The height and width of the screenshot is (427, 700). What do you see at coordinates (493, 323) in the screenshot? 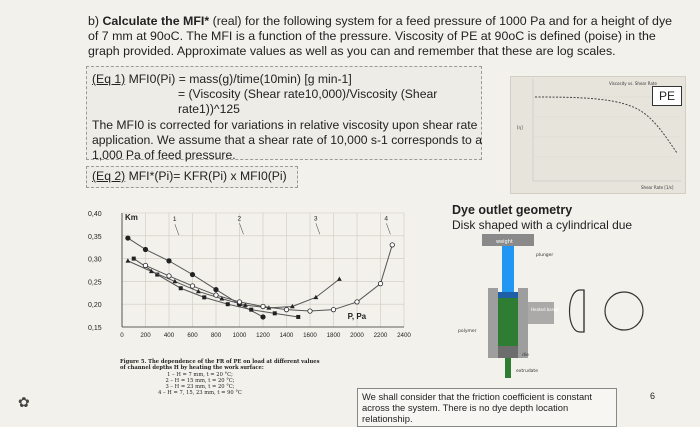
I see `barrel-left` at bounding box center [493, 323].